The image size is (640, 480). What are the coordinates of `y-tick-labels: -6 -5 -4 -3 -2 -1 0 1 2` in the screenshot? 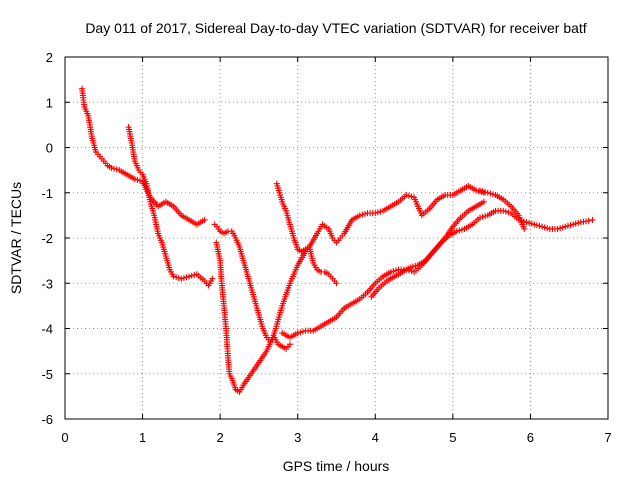 It's located at (47, 238).